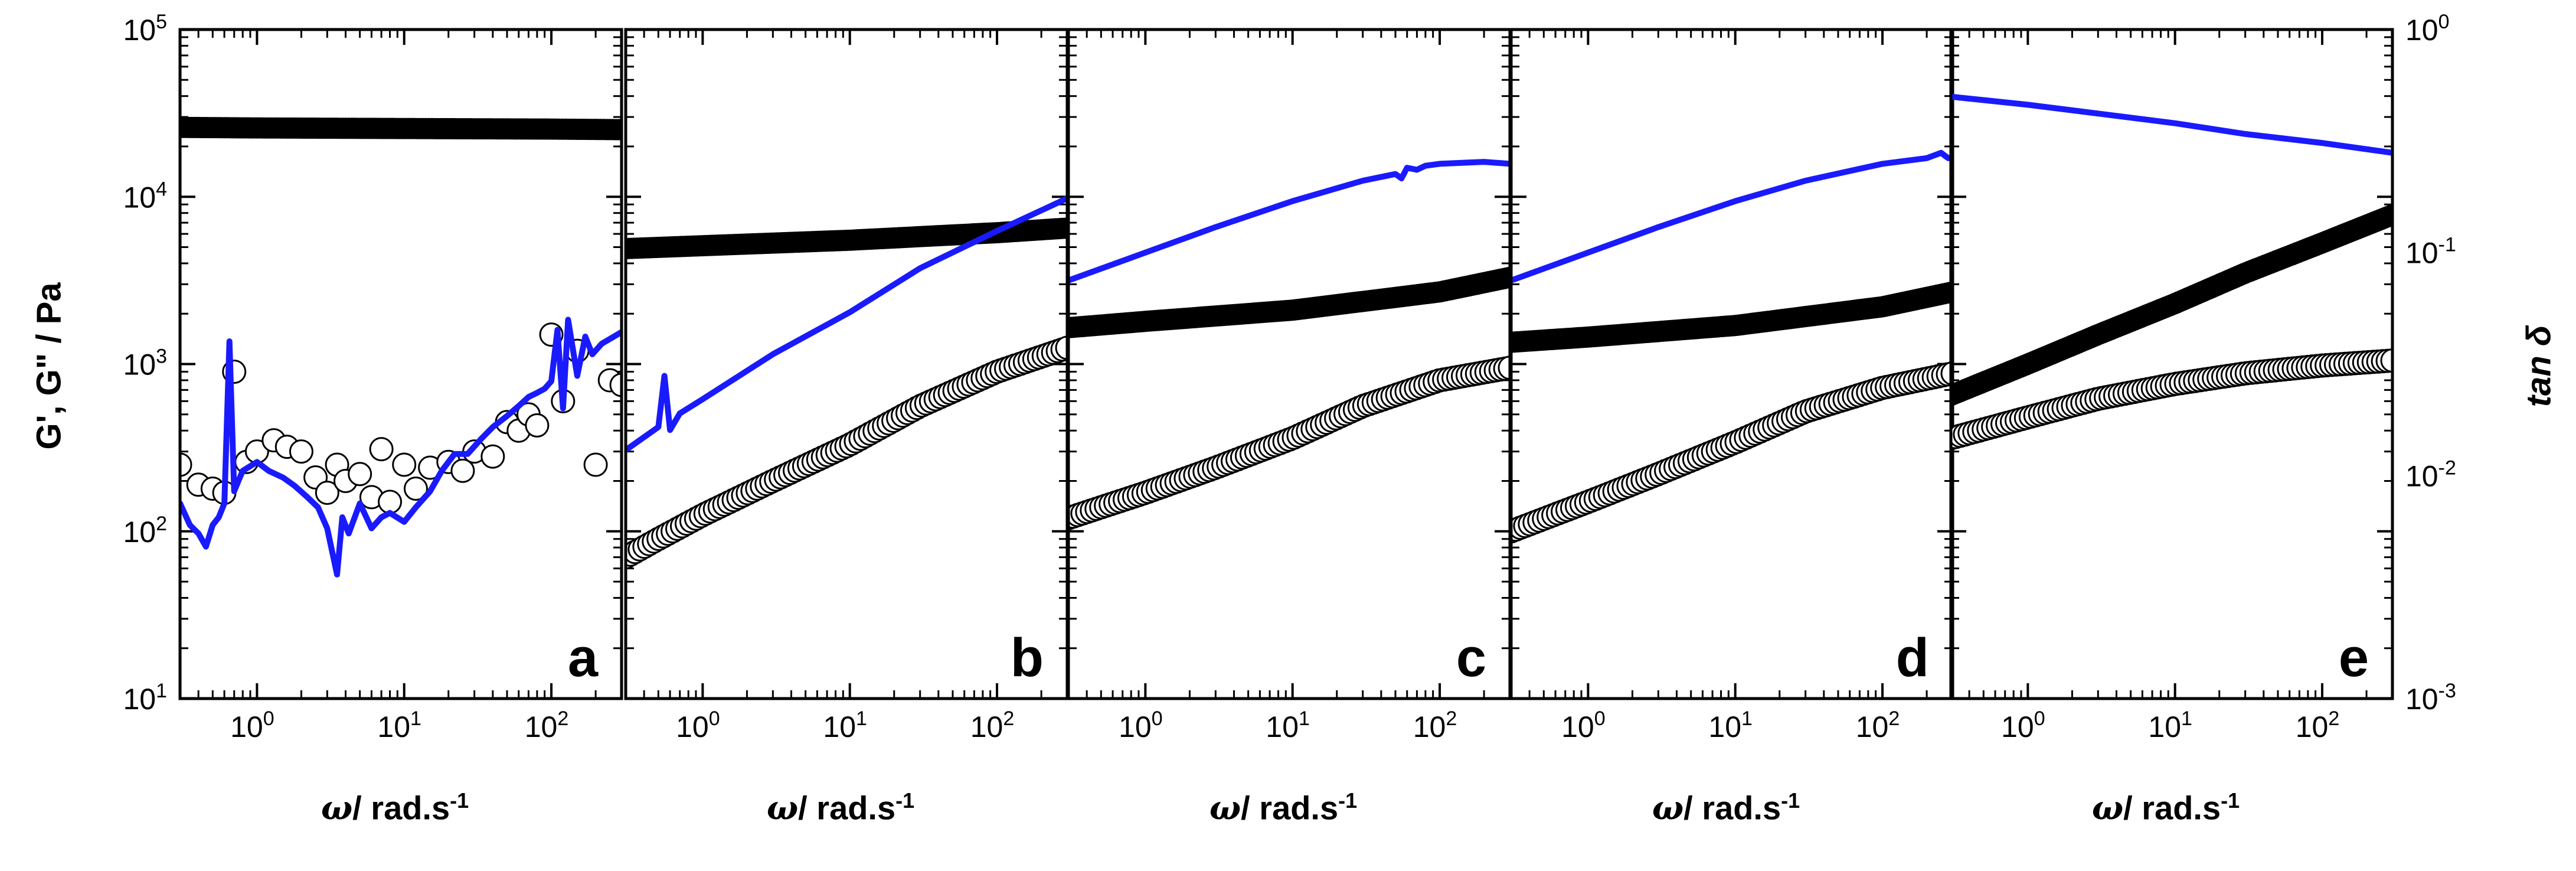  Describe the element at coordinates (1504, 277) in the screenshot. I see `g-prime-marker-c` at that location.